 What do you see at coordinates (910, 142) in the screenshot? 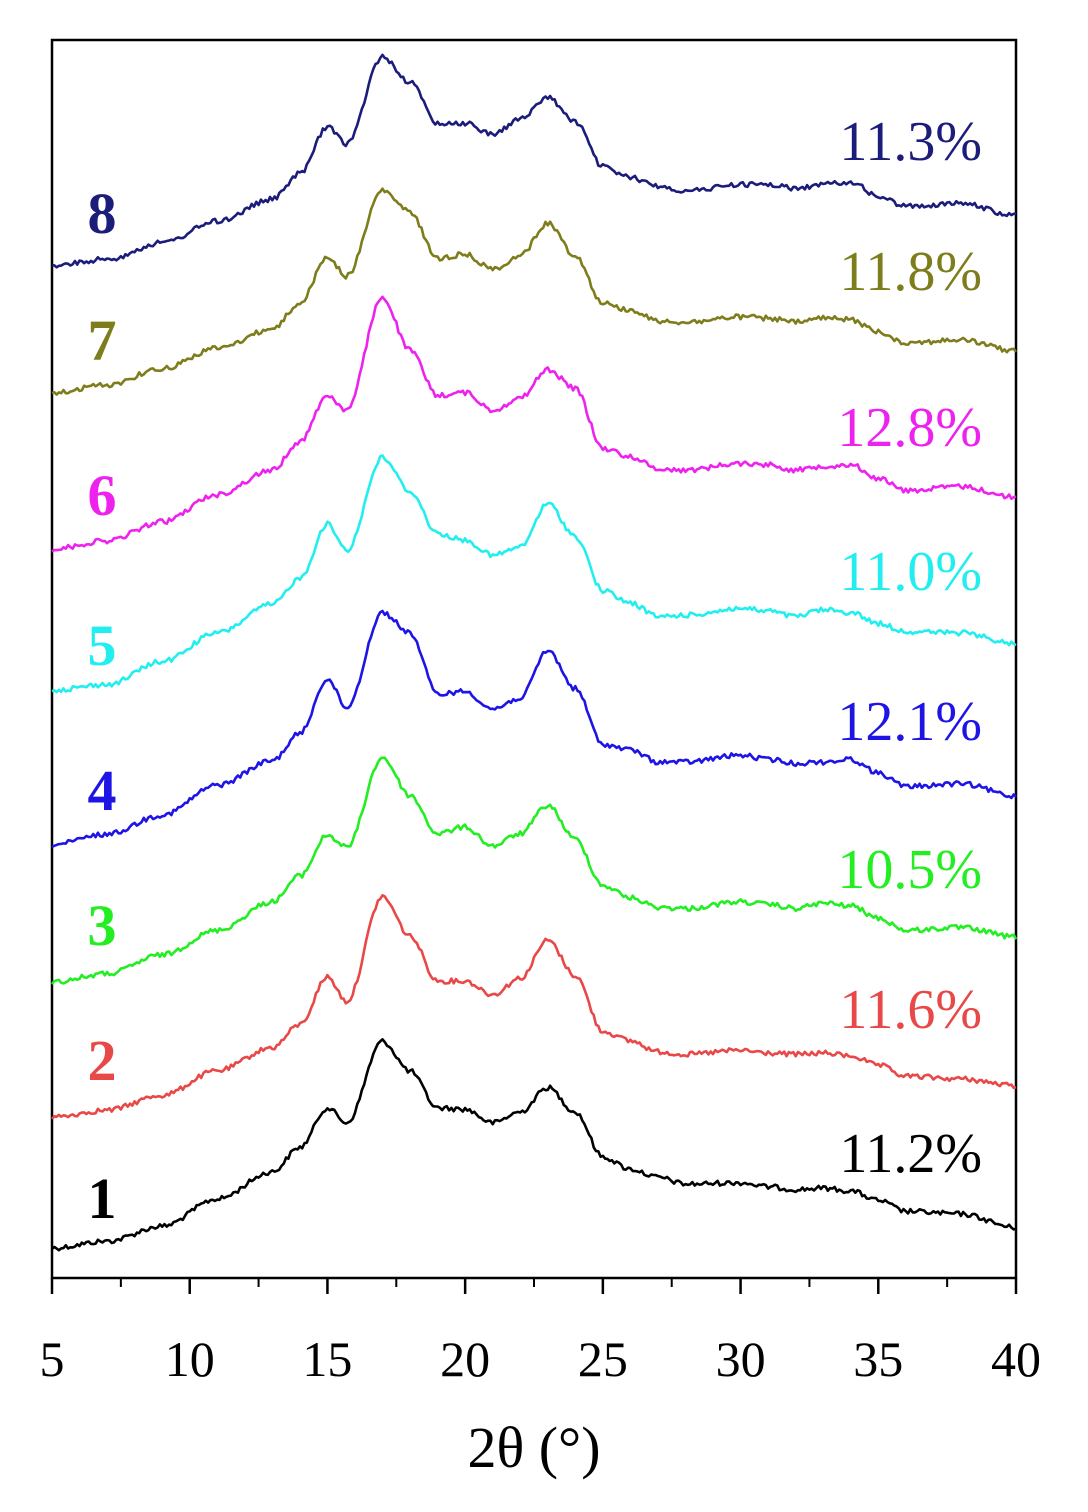
I see `series-percent-label-8: 11.3%` at bounding box center [910, 142].